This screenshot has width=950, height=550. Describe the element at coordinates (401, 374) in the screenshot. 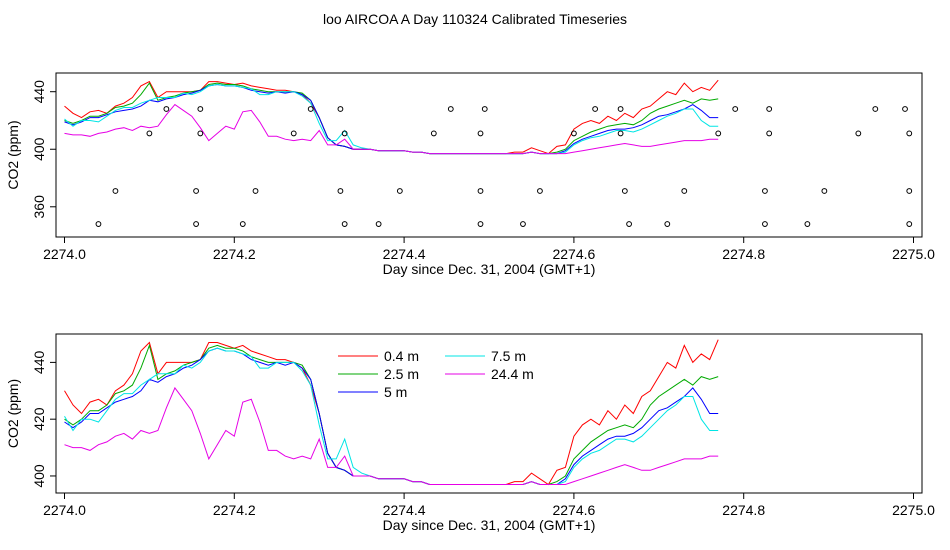

I see `legend-label: 2.5 m` at that location.